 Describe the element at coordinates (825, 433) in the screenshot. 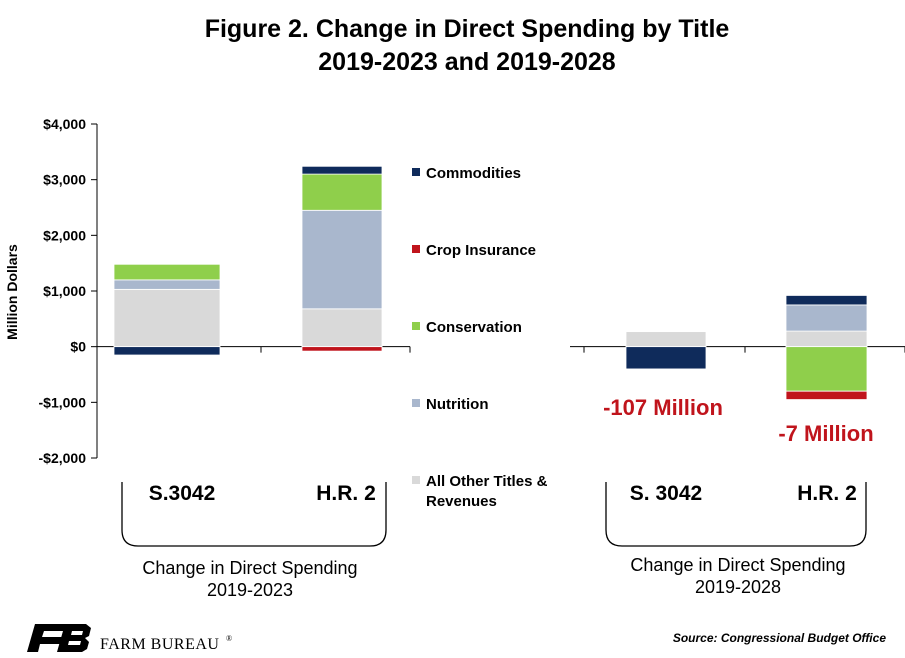

I see `bar-annotation: -7 Million` at that location.